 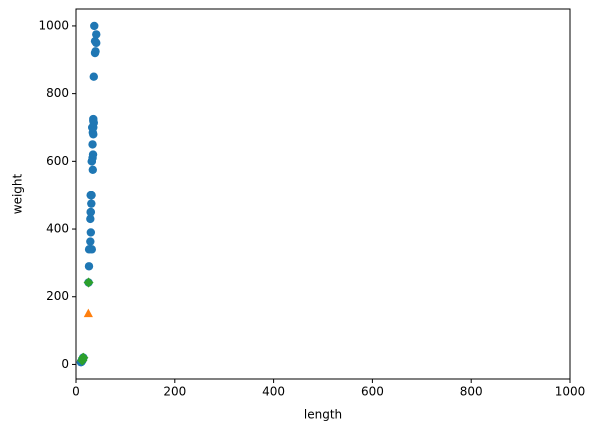 What do you see at coordinates (323, 415) in the screenshot?
I see `x-axis-label: length` at bounding box center [323, 415].